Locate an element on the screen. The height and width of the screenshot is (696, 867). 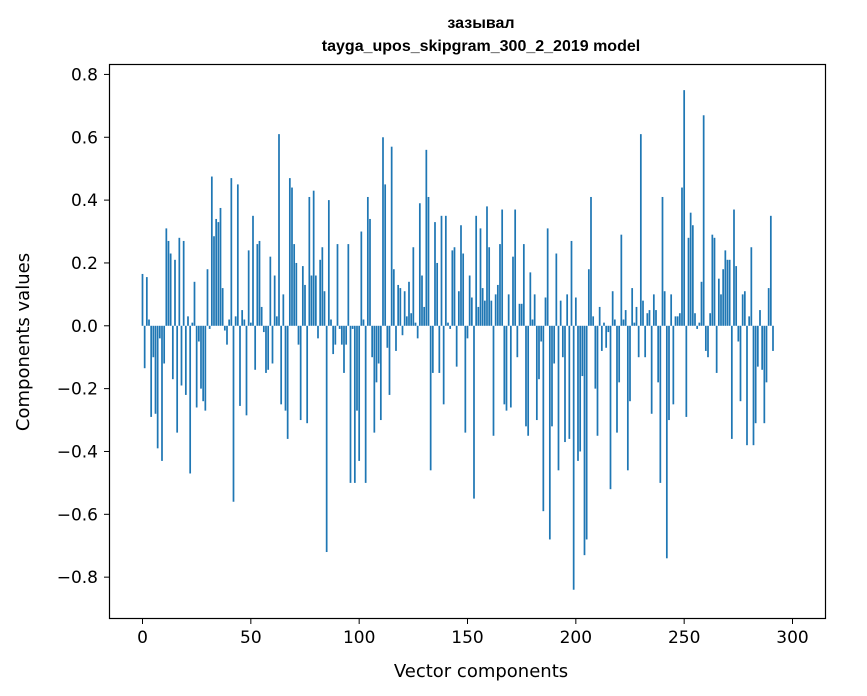
y-tick-label: −0.8 is located at coordinates (77, 578).